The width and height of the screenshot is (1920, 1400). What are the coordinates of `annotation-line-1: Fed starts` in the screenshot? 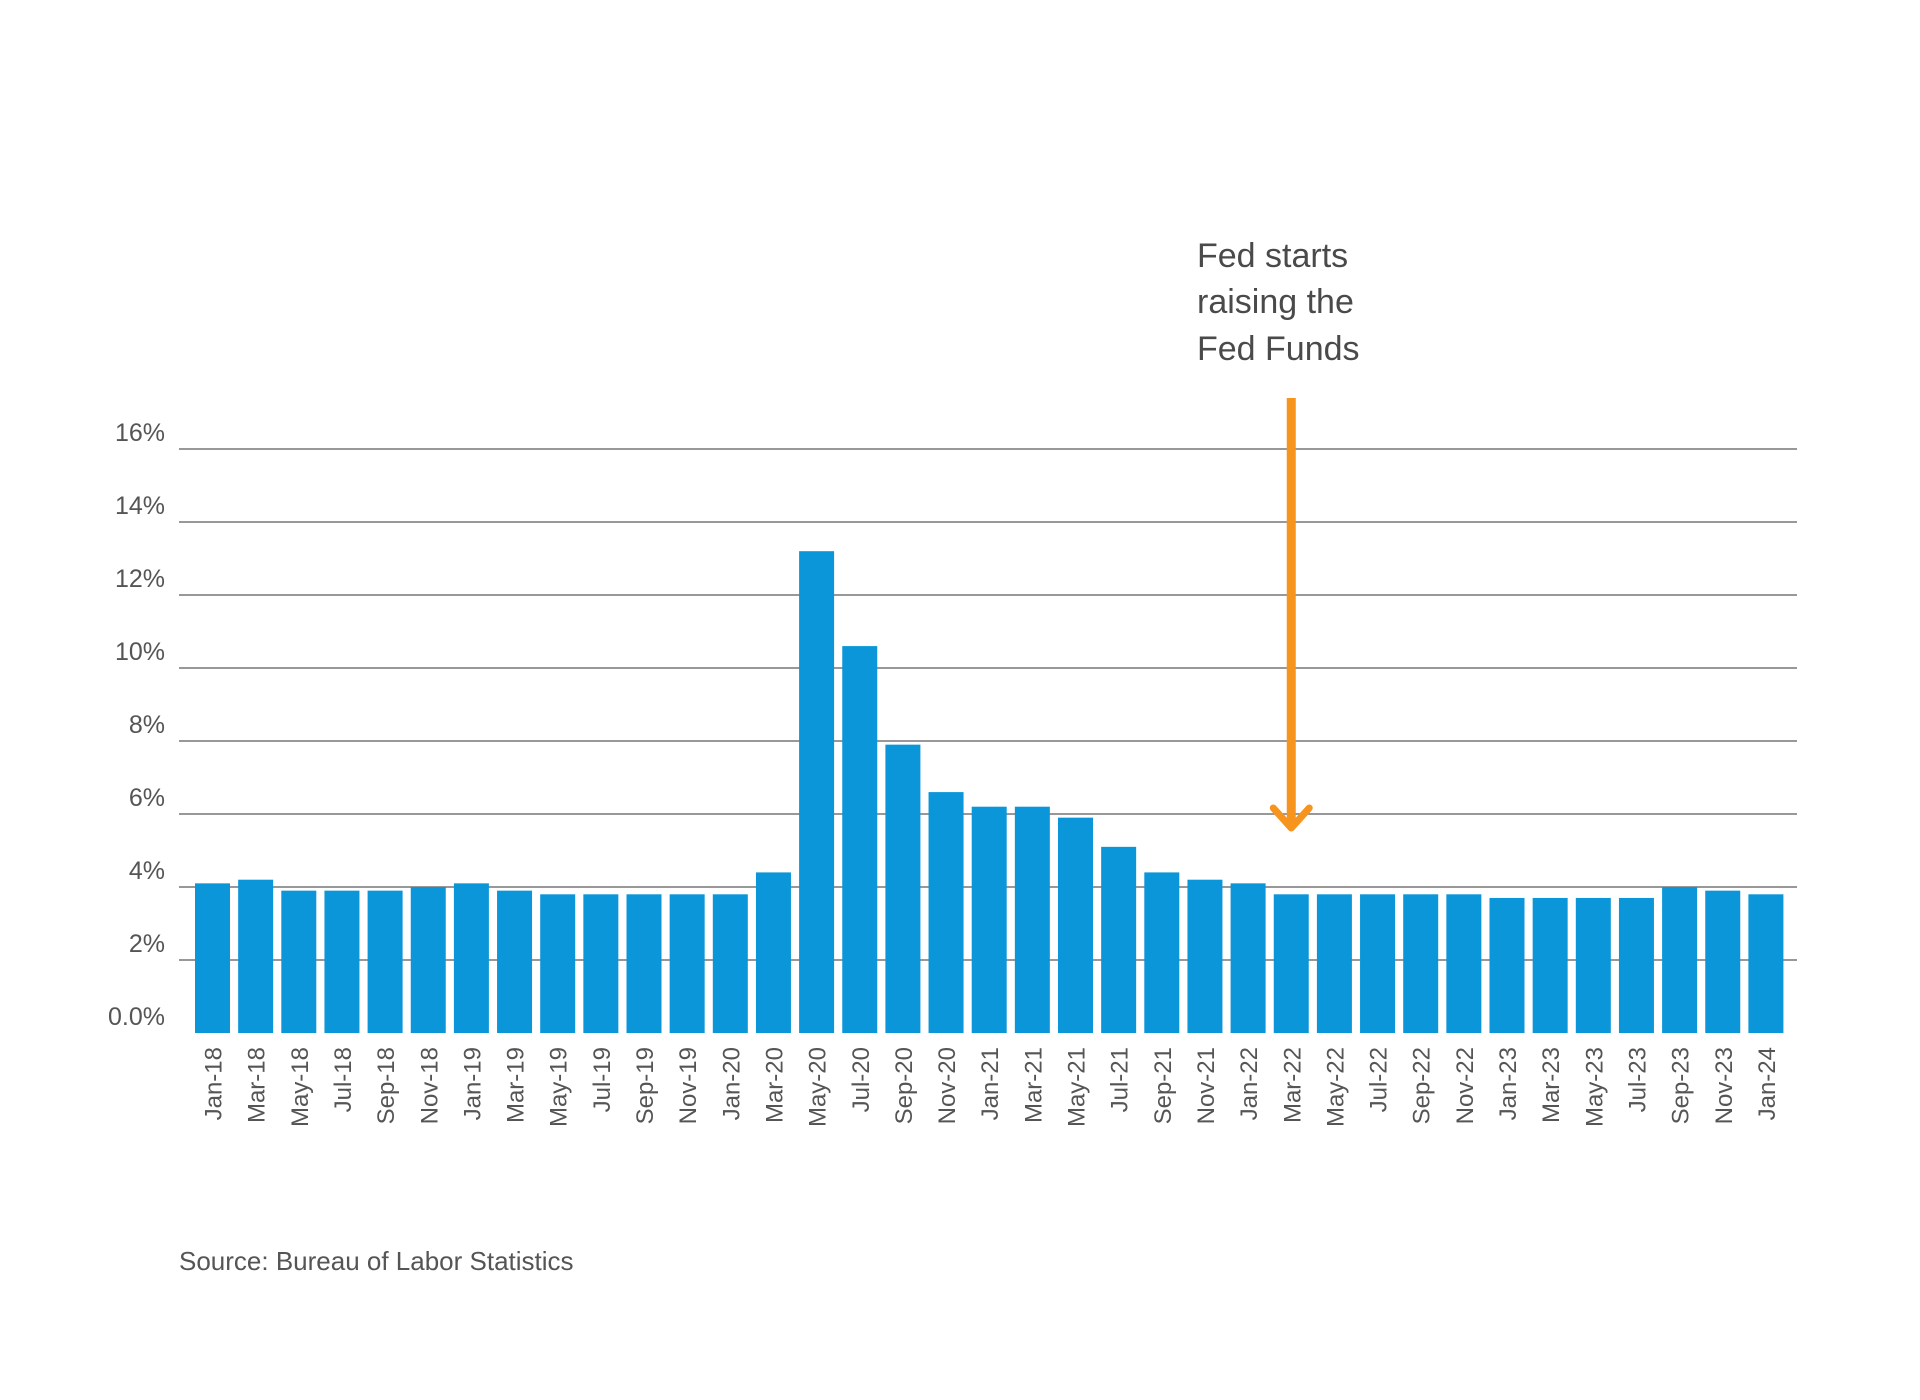 It's located at (1272, 256).